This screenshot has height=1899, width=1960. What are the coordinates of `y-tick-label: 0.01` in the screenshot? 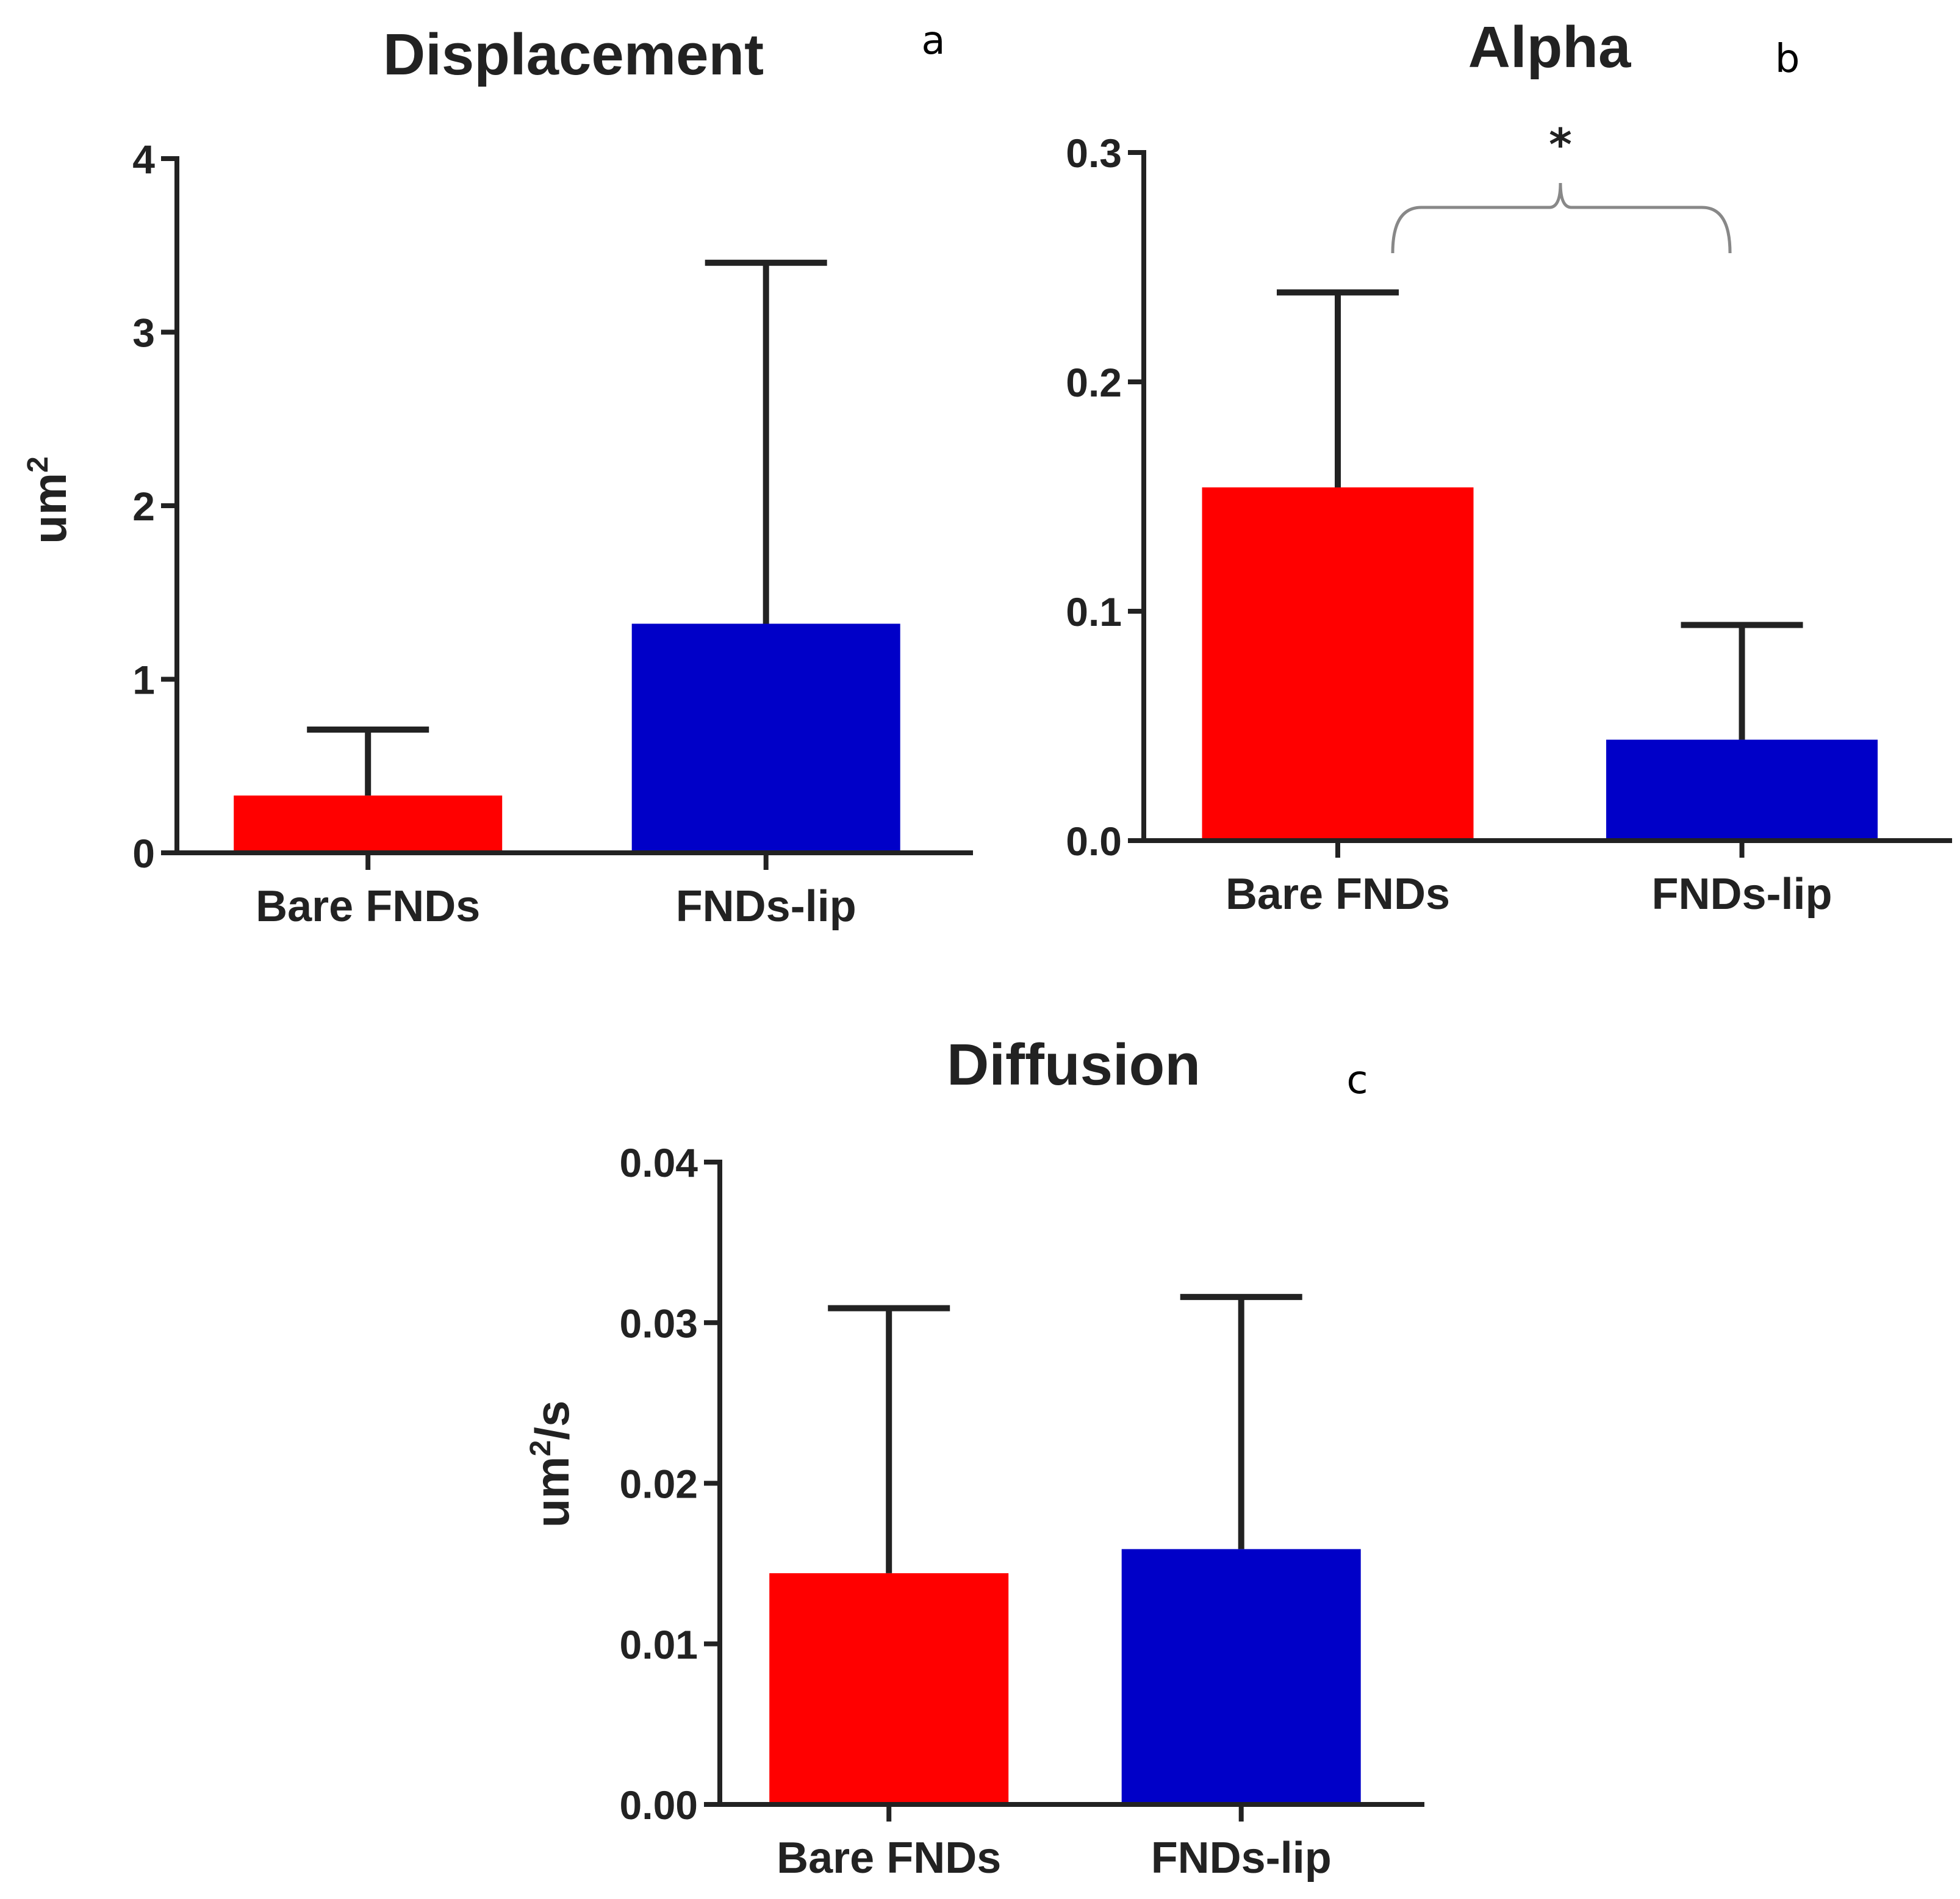 It's located at (659, 1644).